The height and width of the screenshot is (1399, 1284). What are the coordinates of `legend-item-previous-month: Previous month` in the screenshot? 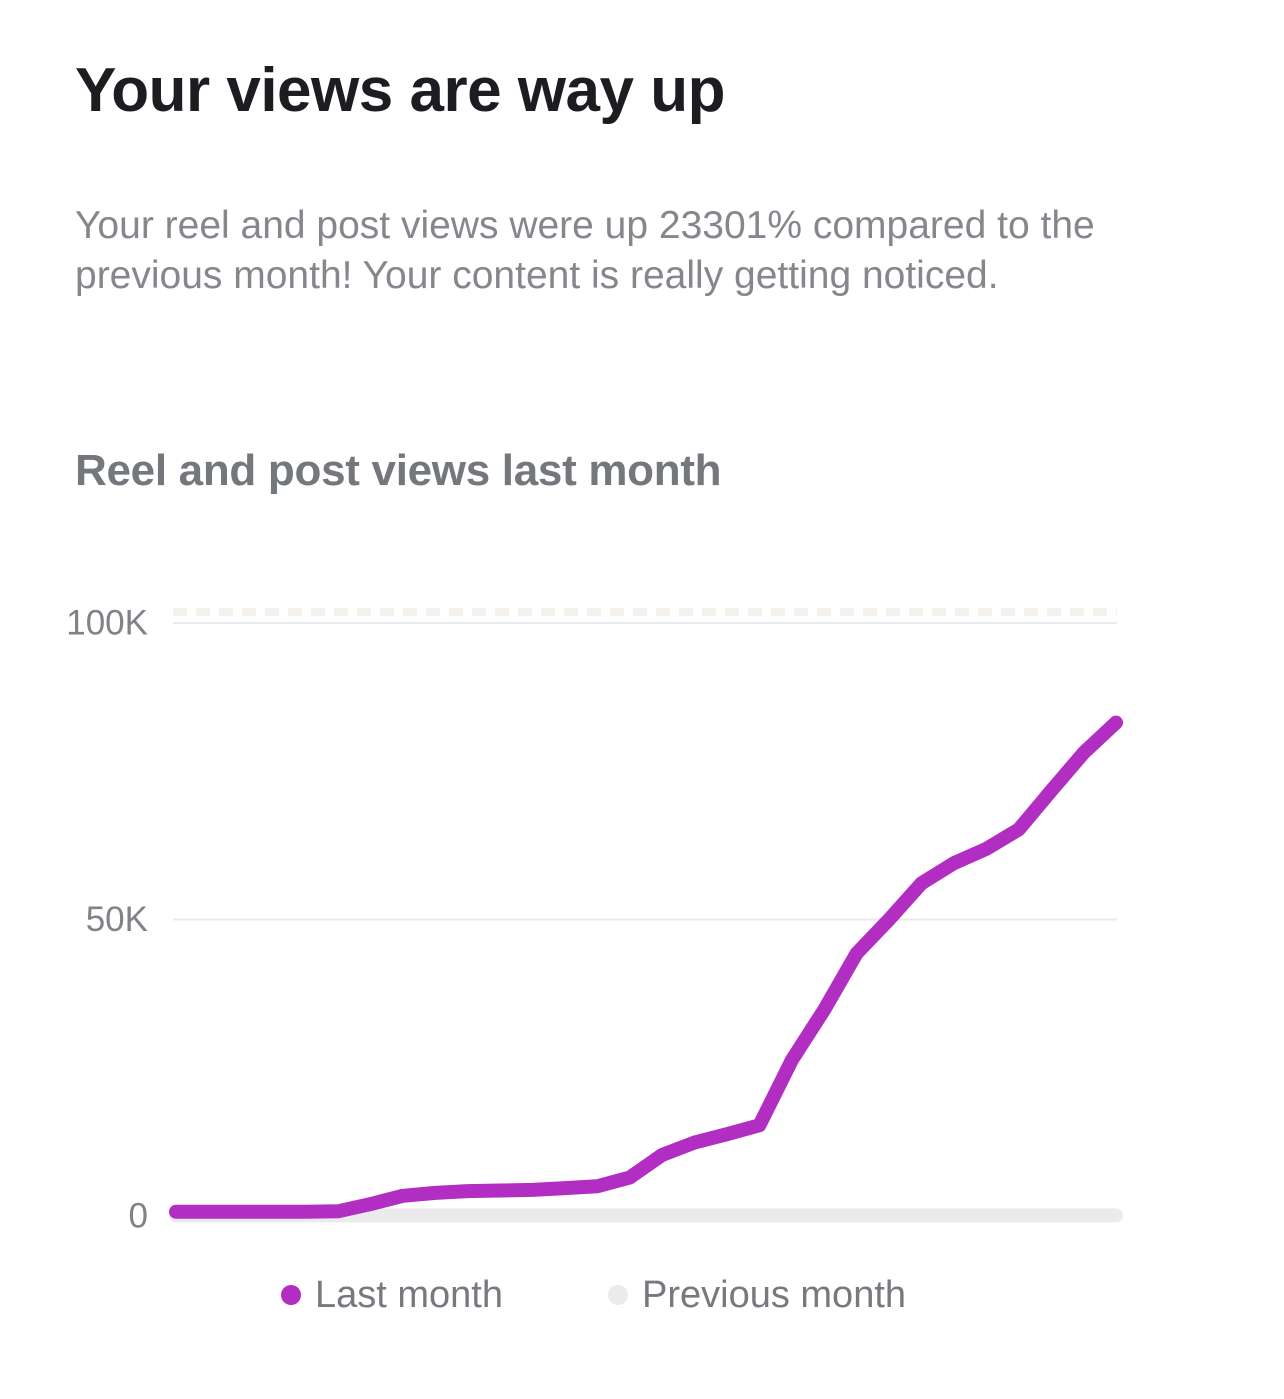 It's located at (757, 1295).